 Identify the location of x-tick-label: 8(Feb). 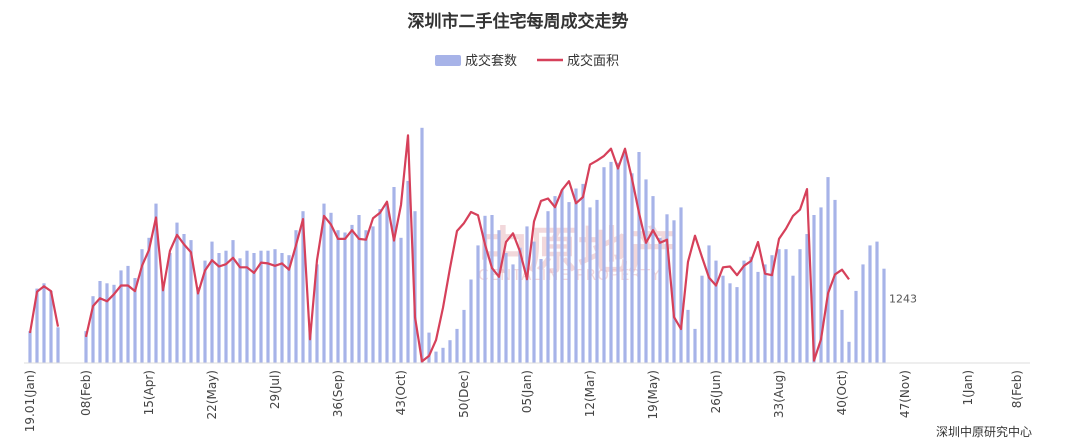
(1017, 389).